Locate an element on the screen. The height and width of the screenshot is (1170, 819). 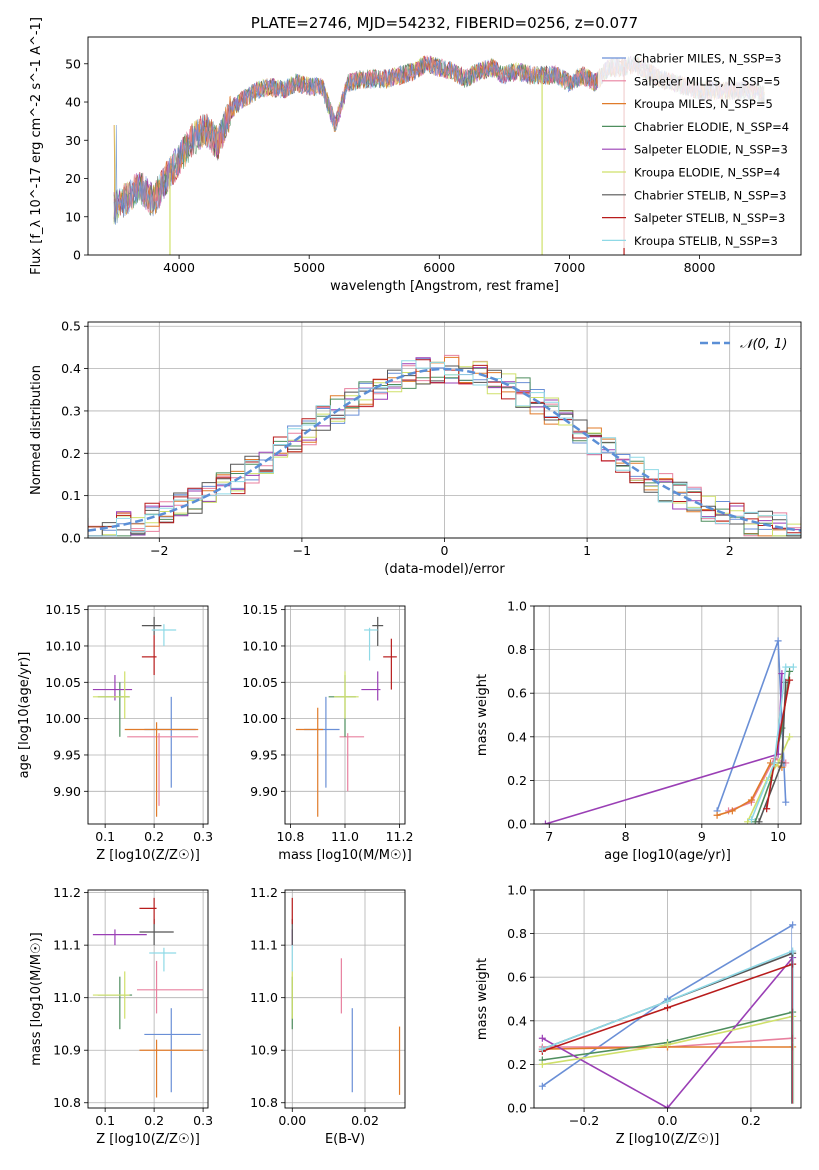
y-tick-label: 10.15 is located at coordinates (260, 609).